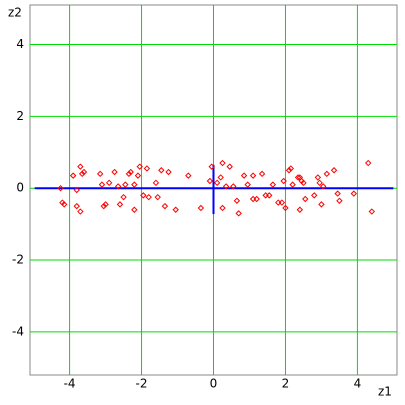 The image size is (405, 405). Describe the element at coordinates (18, 331) in the screenshot. I see `y-tick-label: -4` at that location.